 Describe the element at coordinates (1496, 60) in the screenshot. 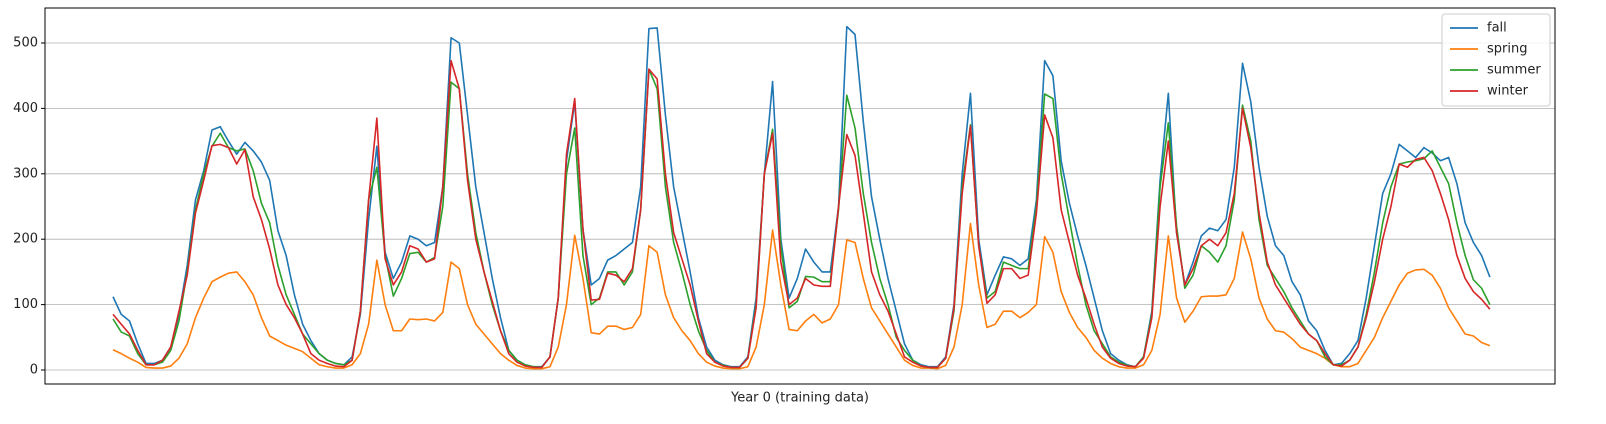

I see `legend-box` at that location.